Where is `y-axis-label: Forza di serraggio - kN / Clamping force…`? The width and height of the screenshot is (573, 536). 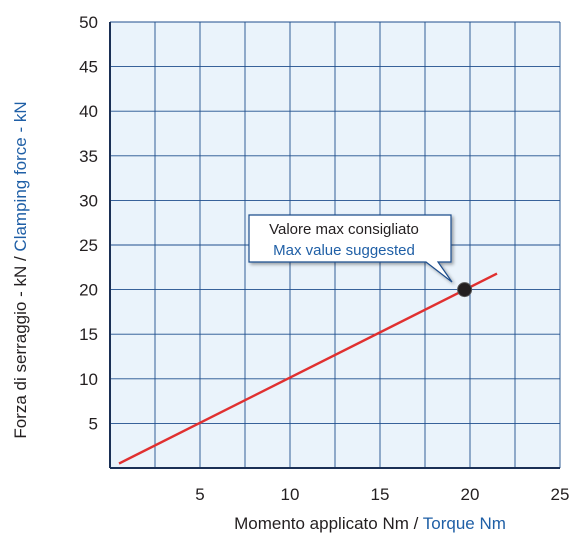
y-axis-label: Forza di serraggio - kN / Clamping force… is located at coordinates (20, 269).